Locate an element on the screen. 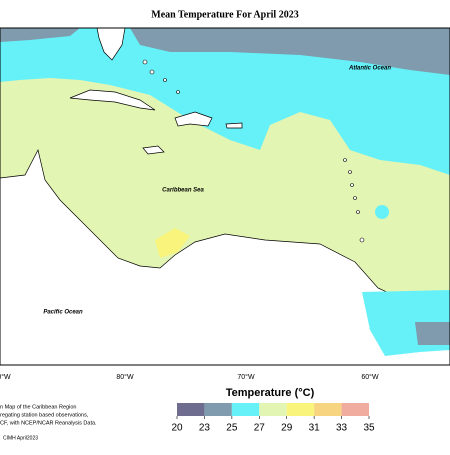 Image resolution: width=450 pixels, height=455 pixels. credit: CIMH April2023 is located at coordinates (20, 438).